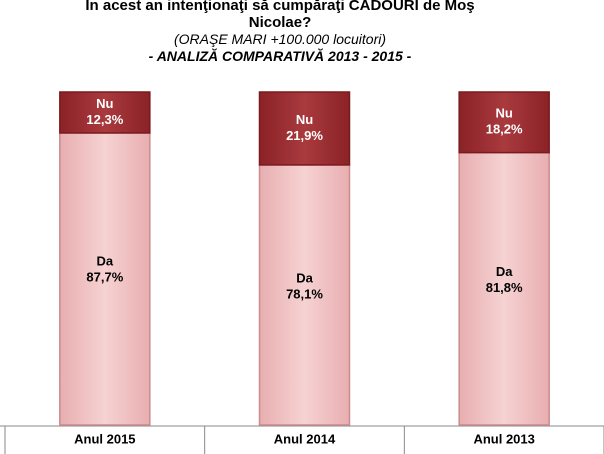 The image size is (604, 454). I want to click on segment-label-value: 78,1%, so click(304, 294).